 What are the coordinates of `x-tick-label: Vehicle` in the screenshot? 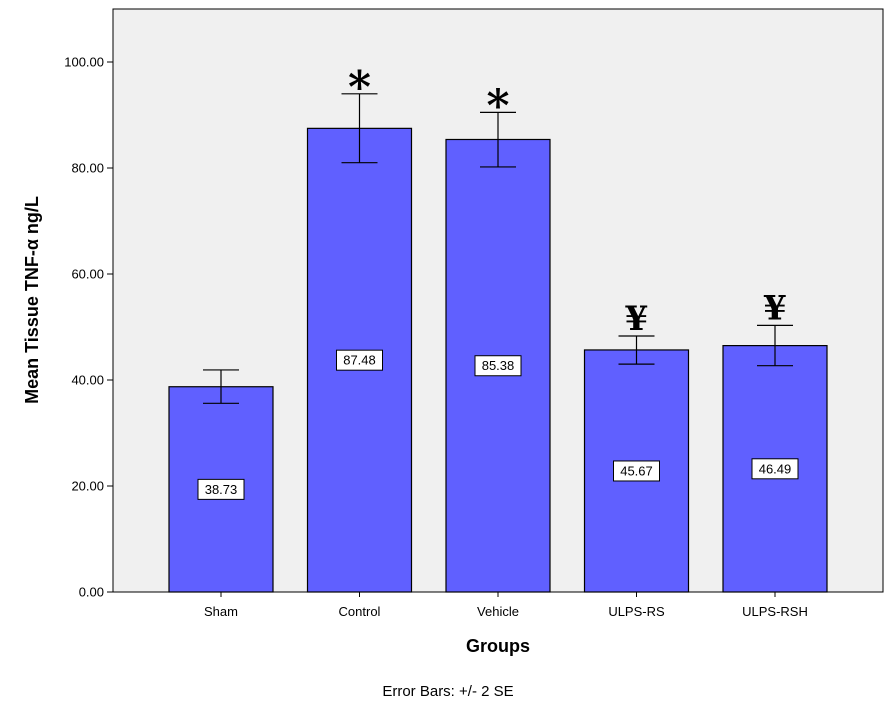 It's located at (498, 611).